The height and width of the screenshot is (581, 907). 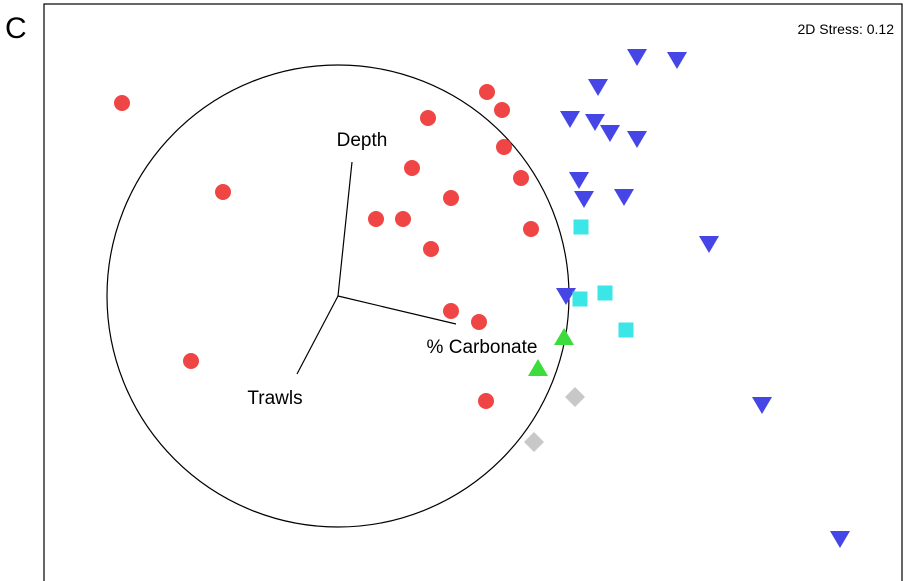 What do you see at coordinates (362, 140) in the screenshot?
I see `vector-label-depth: Depth` at bounding box center [362, 140].